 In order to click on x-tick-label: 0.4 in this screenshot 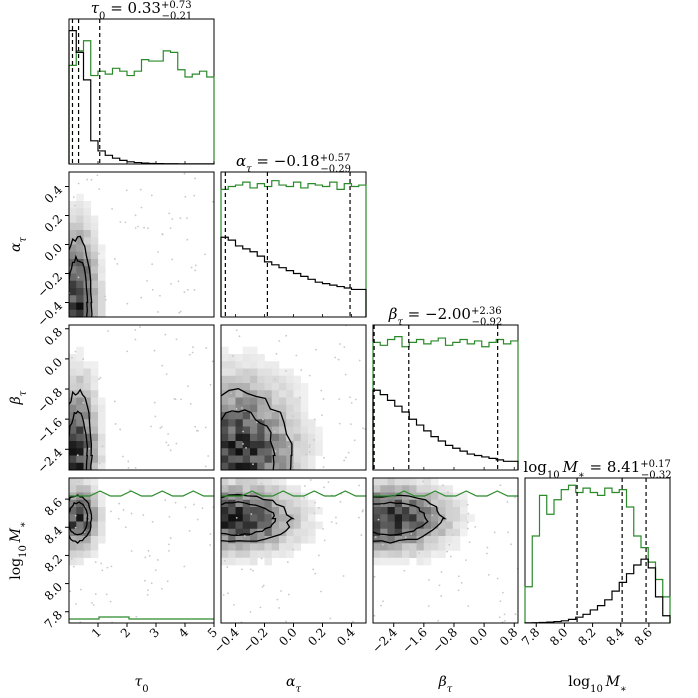, I will do `click(346, 637)`.